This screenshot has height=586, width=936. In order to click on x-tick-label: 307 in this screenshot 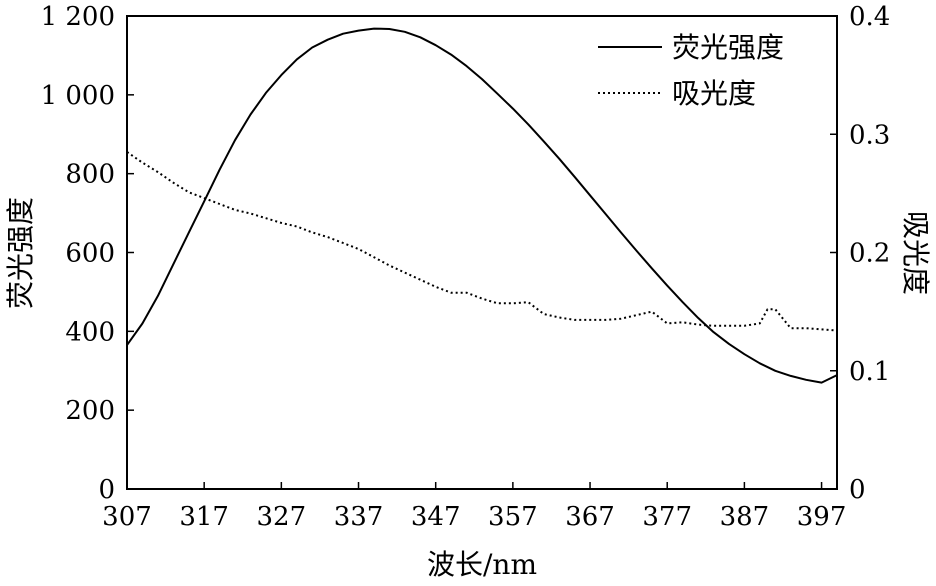, I will do `click(127, 517)`.